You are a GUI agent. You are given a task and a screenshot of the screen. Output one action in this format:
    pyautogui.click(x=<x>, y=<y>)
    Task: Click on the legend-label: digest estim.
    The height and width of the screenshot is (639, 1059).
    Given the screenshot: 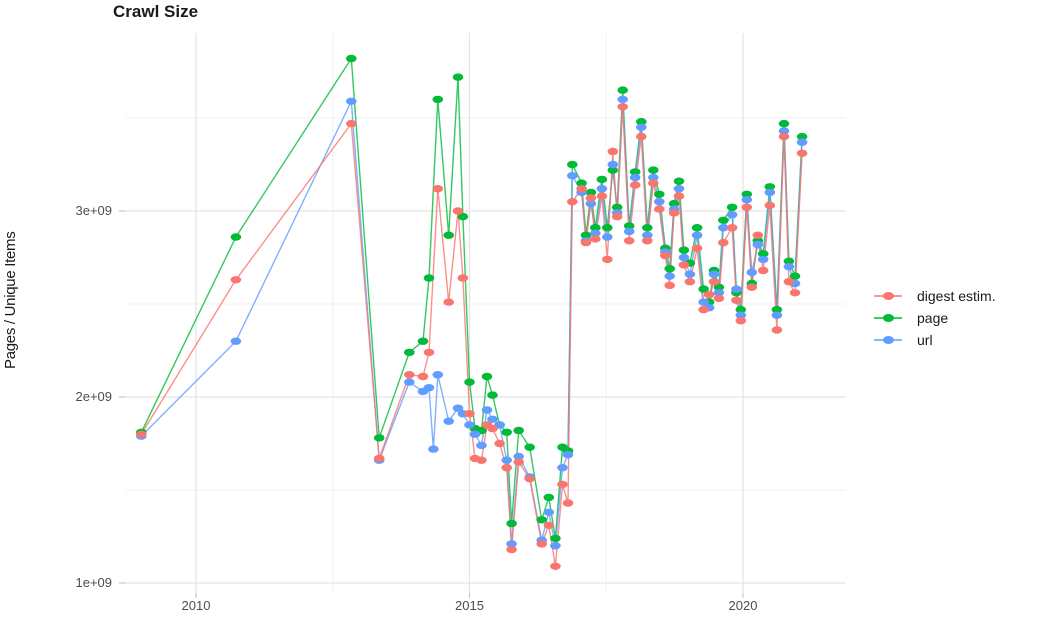 What is the action you would take?
    pyautogui.click(x=956, y=295)
    